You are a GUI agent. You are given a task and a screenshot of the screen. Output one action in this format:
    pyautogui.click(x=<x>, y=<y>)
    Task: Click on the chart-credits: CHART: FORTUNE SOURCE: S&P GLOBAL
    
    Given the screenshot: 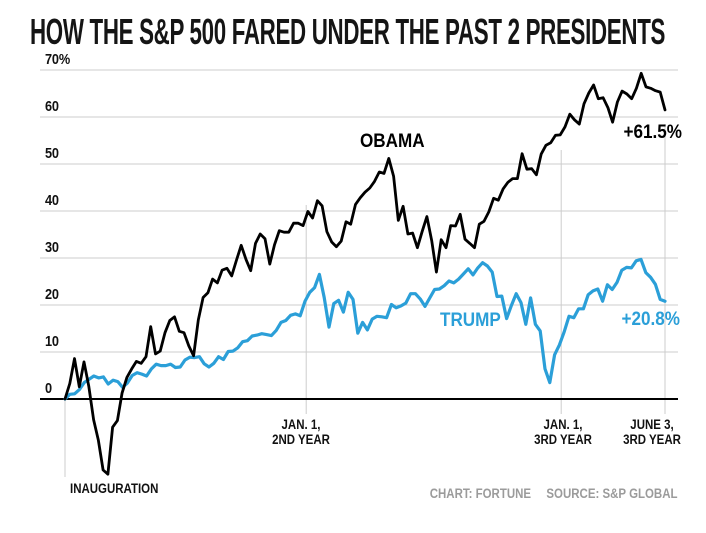 What is the action you would take?
    pyautogui.click(x=554, y=493)
    